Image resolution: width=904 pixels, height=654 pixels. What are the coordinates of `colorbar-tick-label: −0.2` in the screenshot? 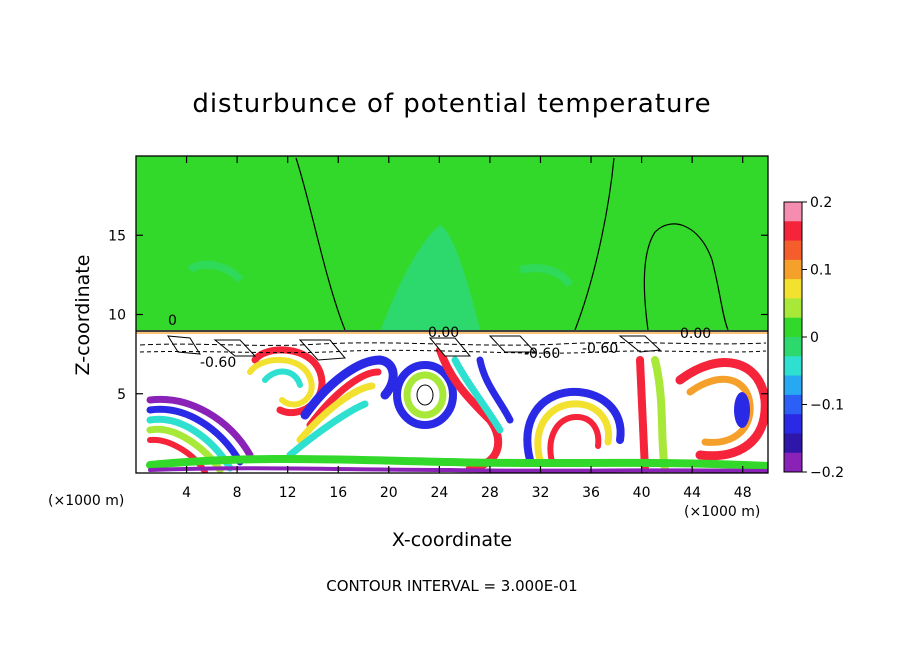 It's located at (827, 473).